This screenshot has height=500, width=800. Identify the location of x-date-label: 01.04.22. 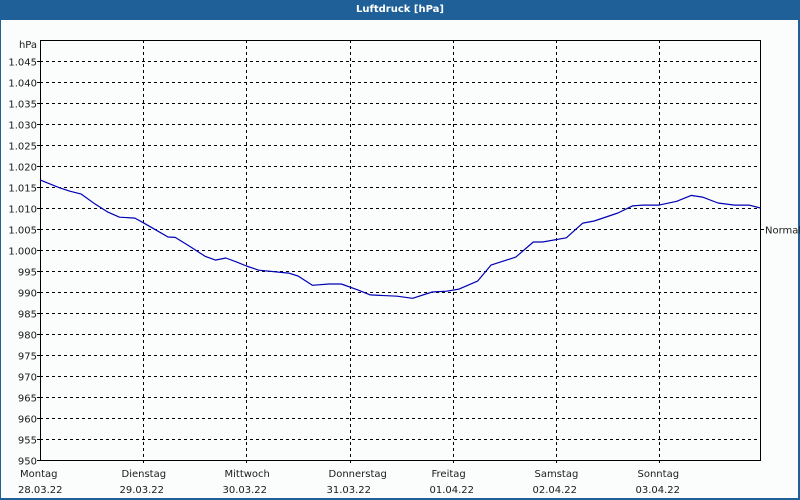
(452, 490).